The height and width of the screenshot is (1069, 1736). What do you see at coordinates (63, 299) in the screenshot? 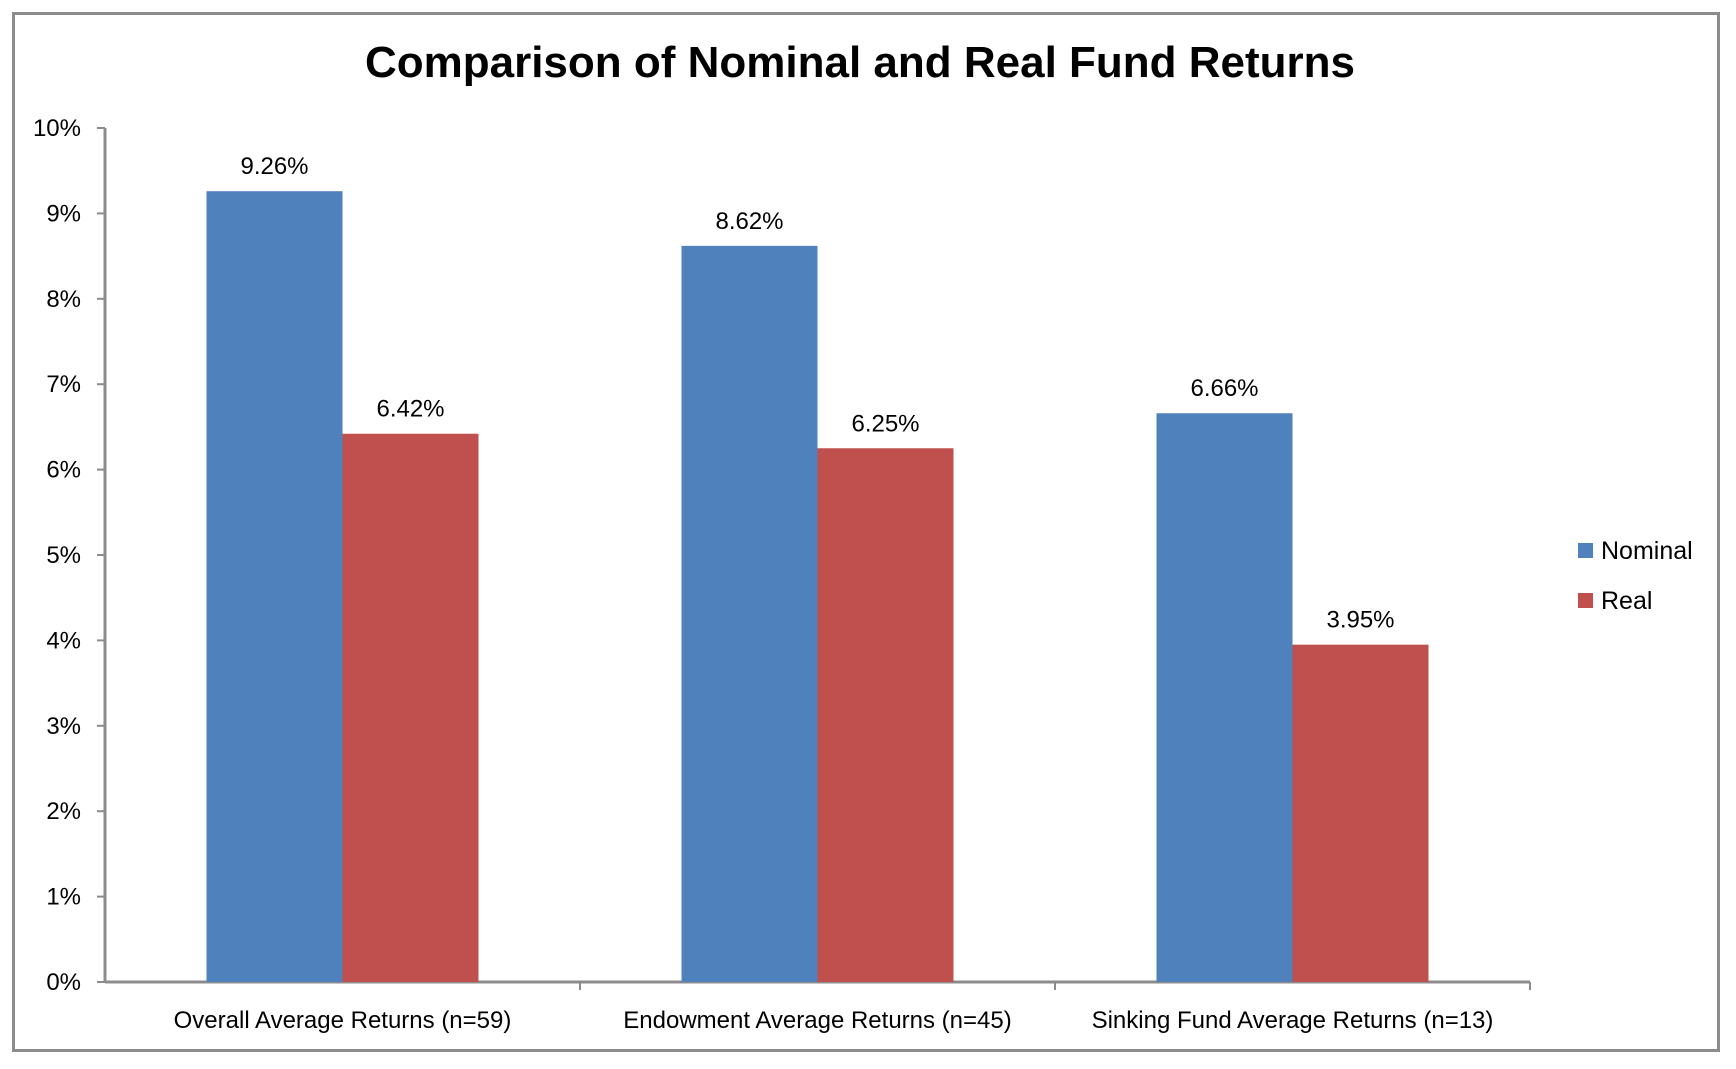
I see `y-tick-label: 8%` at bounding box center [63, 299].